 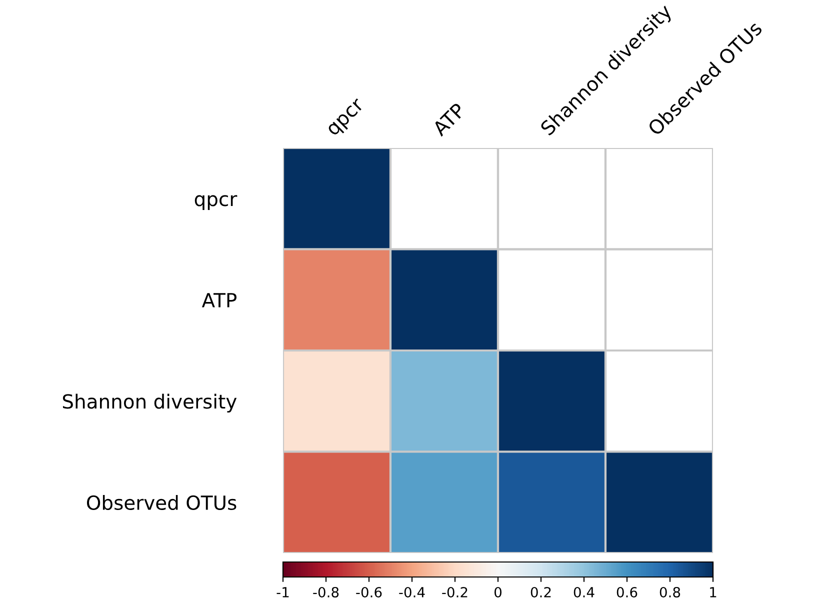 I want to click on color-bar-label: -0.2, so click(x=455, y=592).